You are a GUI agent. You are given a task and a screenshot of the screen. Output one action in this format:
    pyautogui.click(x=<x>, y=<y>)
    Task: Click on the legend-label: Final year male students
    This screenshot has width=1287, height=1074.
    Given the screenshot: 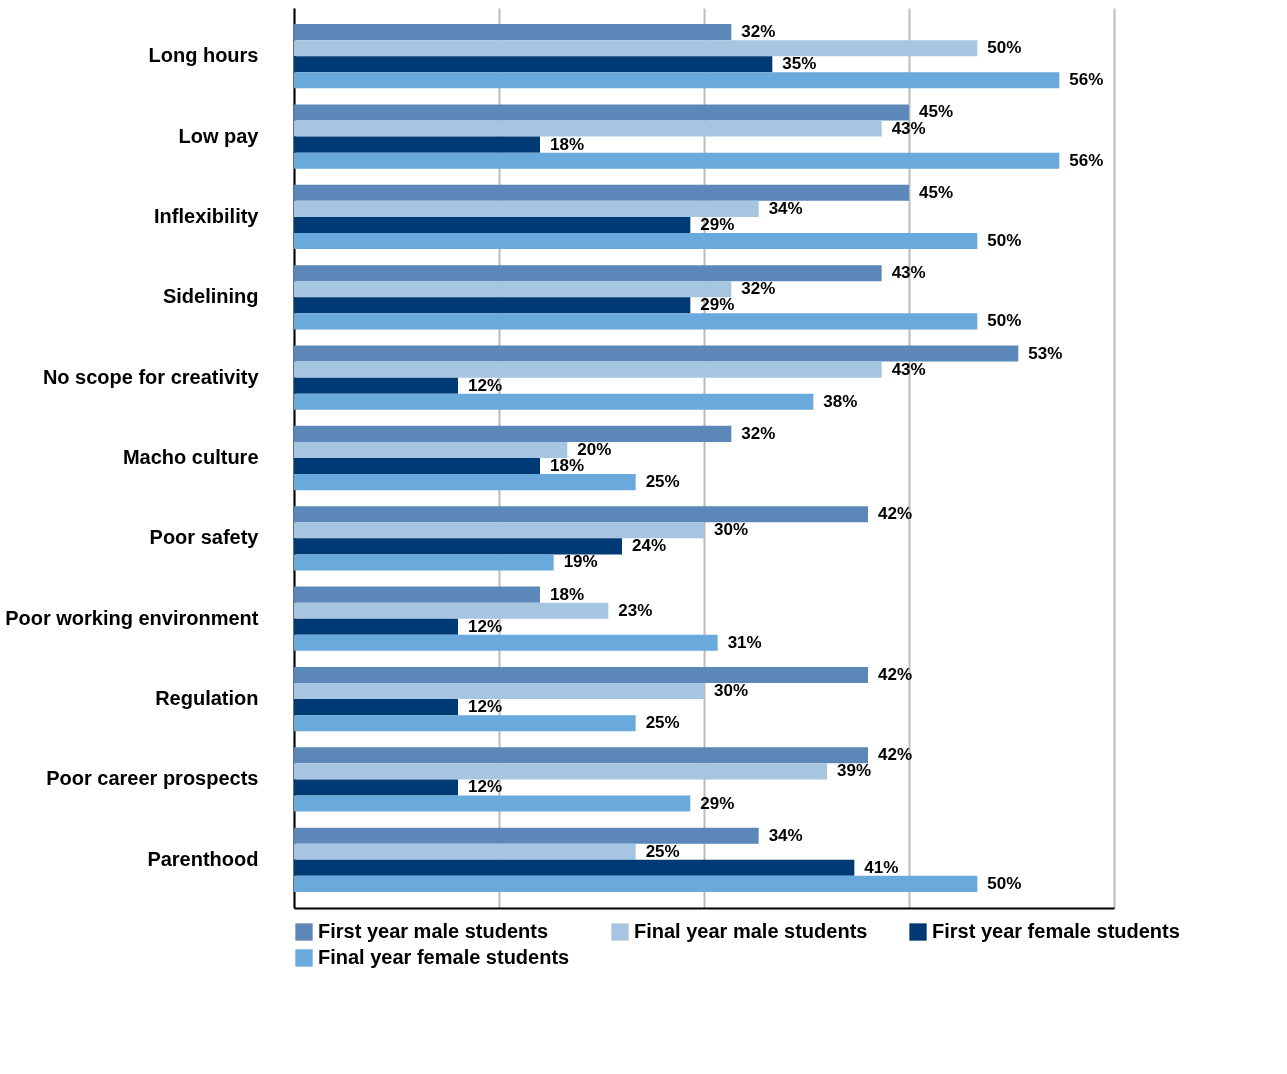 What is the action you would take?
    pyautogui.click(x=751, y=931)
    